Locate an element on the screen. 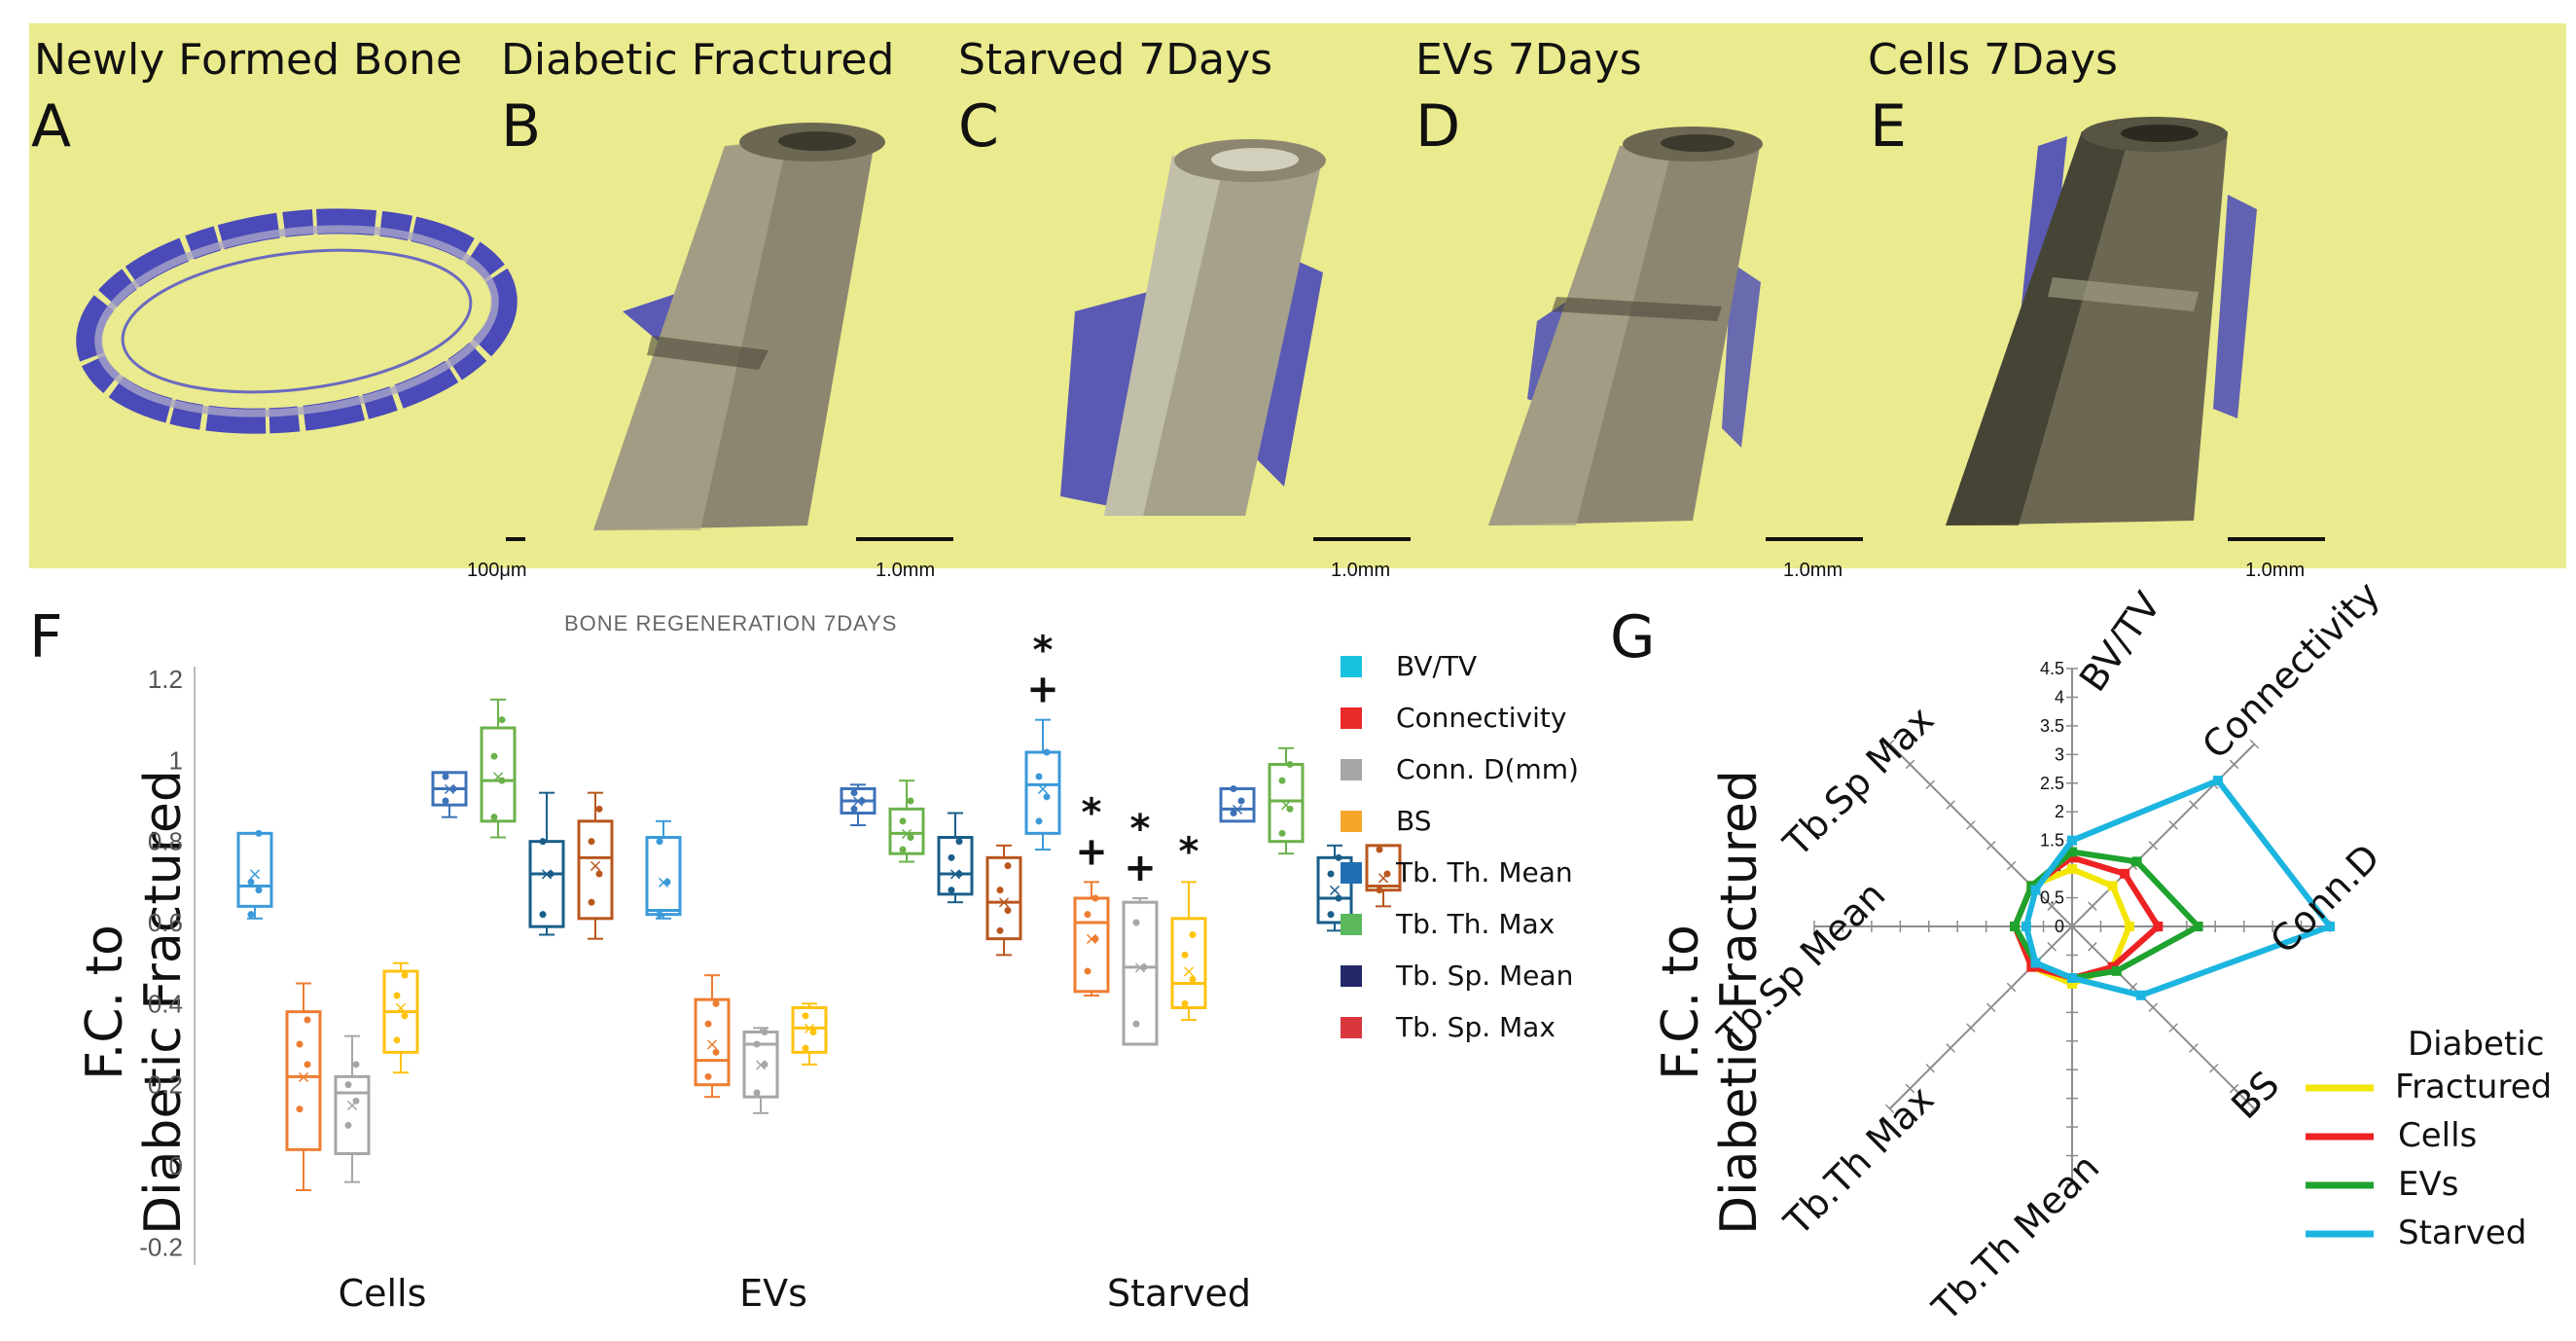  radar-tick-label: 3.5 is located at coordinates (2052, 726).